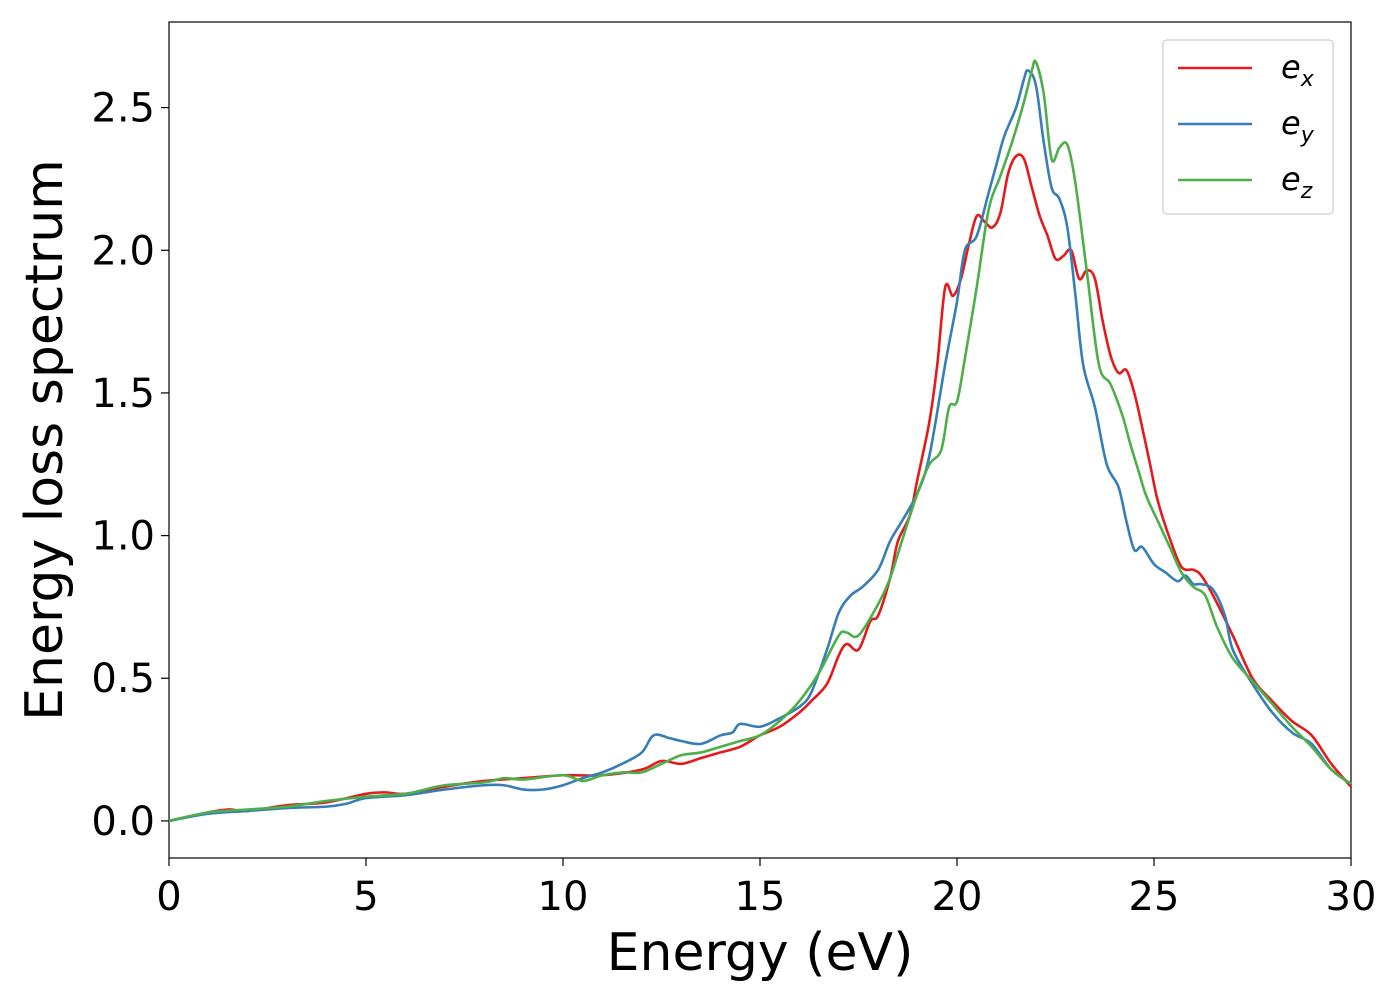 The image size is (1400, 1000). What do you see at coordinates (123, 822) in the screenshot?
I see `y-tick-label: 0.0` at bounding box center [123, 822].